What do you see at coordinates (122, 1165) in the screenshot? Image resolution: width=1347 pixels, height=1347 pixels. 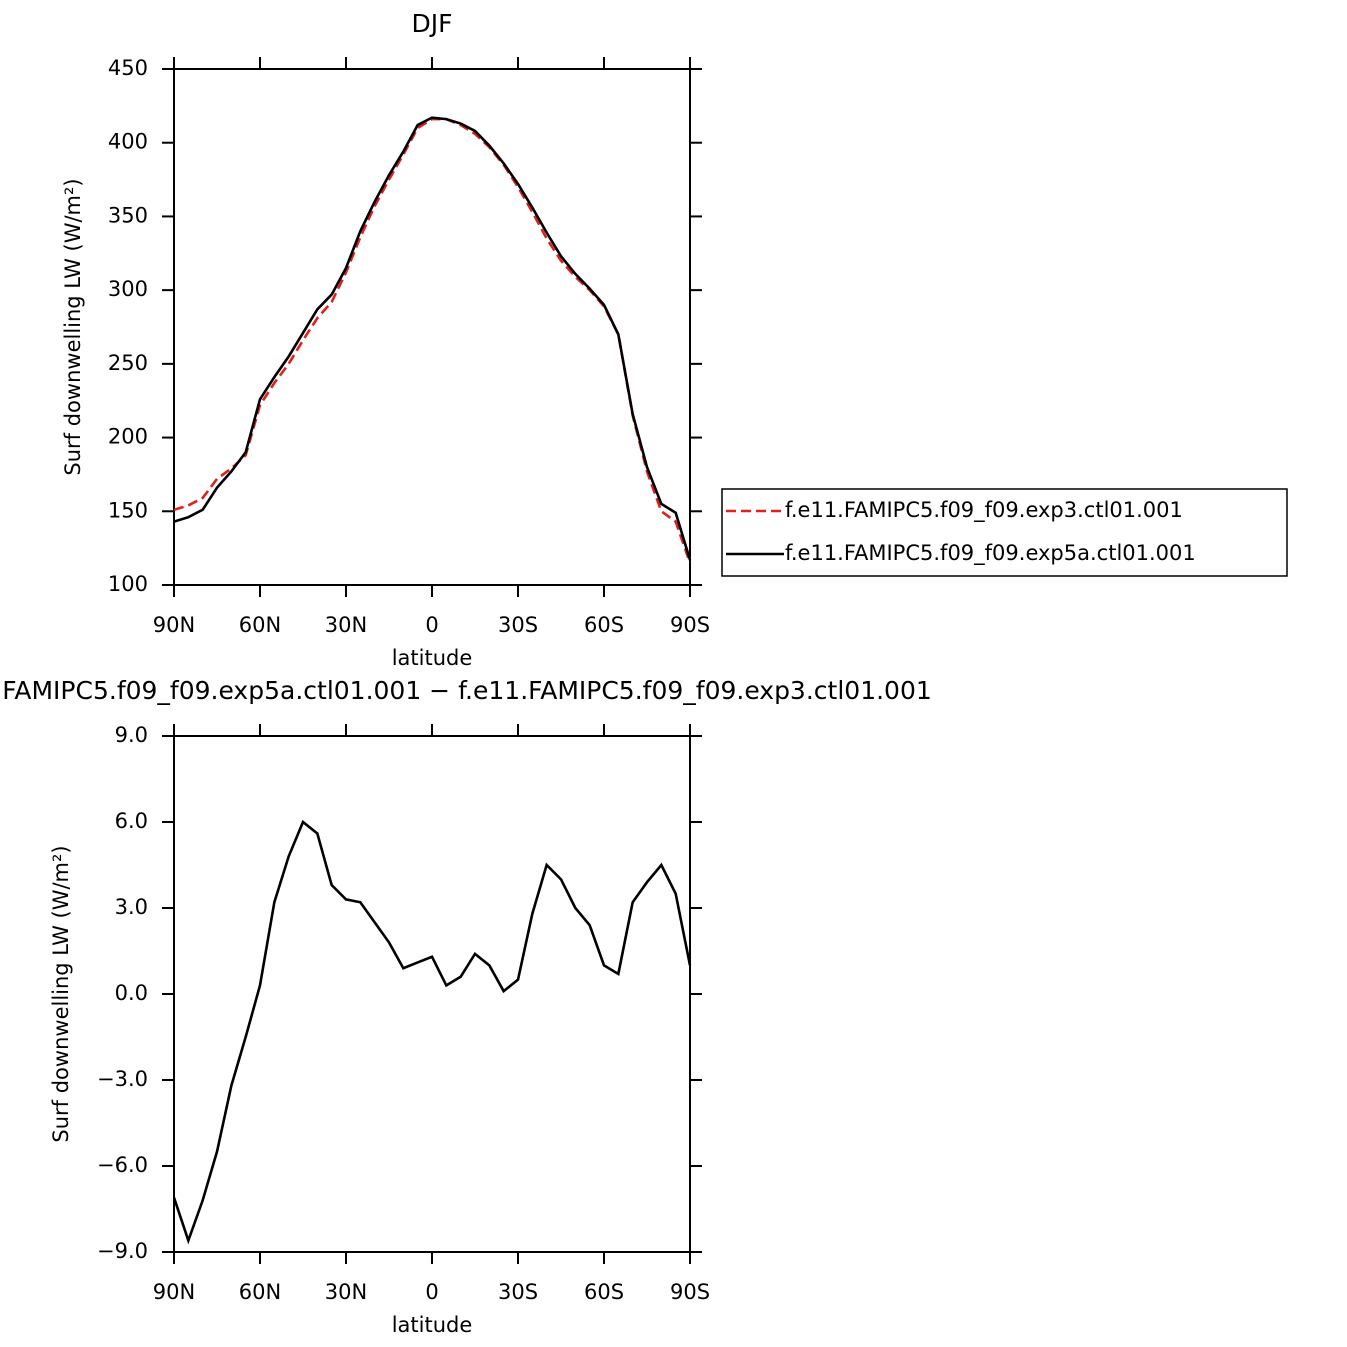 I see `y-tick-label: −6.0` at bounding box center [122, 1165].